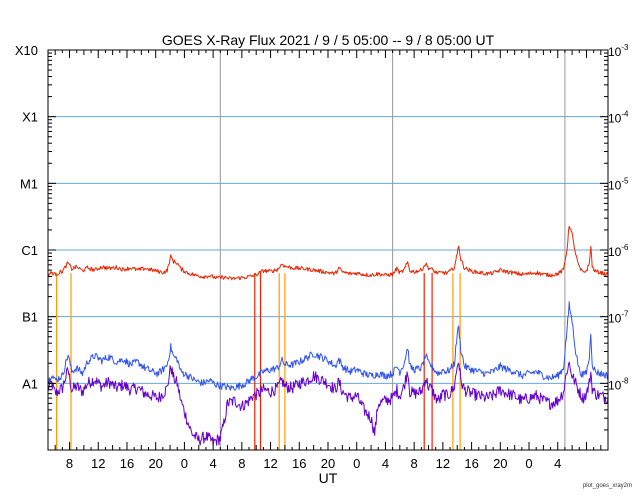  Describe the element at coordinates (328, 463) in the screenshot. I see `x-tick-label-9: 20` at that location.